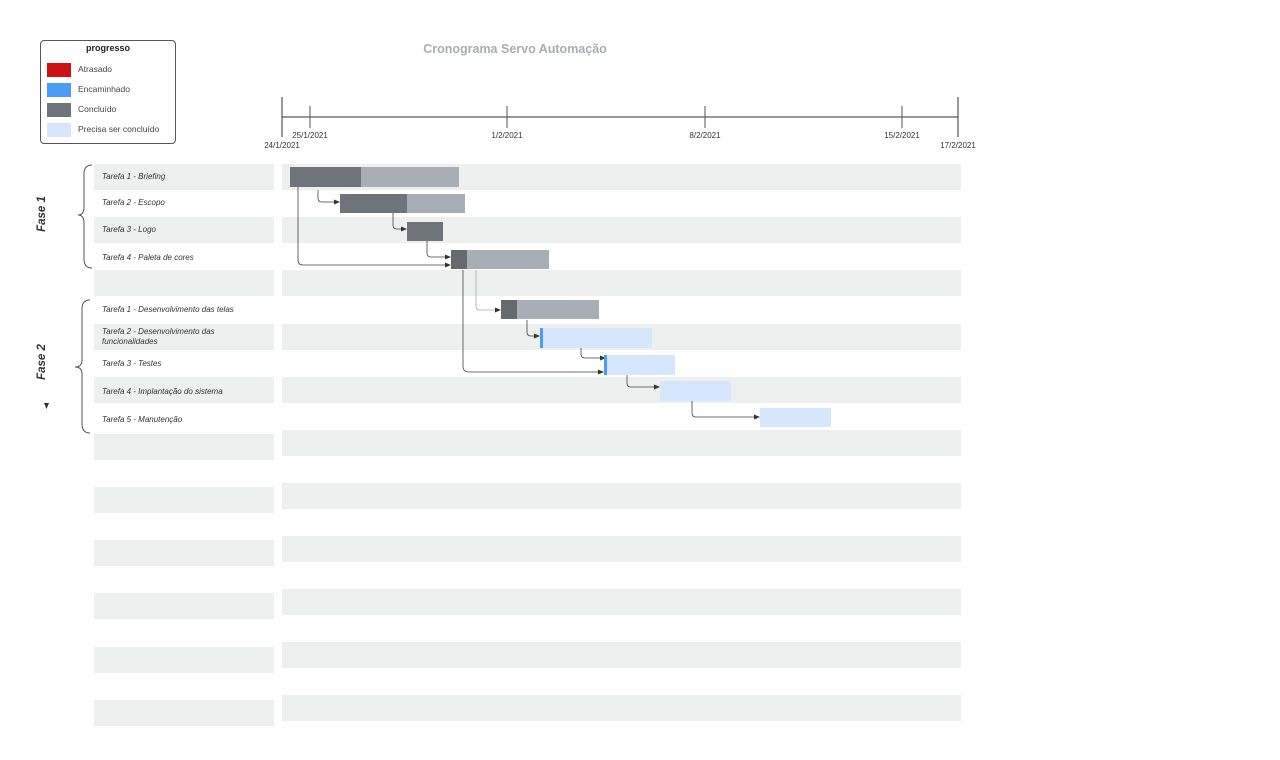  What do you see at coordinates (107, 48) in the screenshot?
I see `legend-title: progresso` at bounding box center [107, 48].